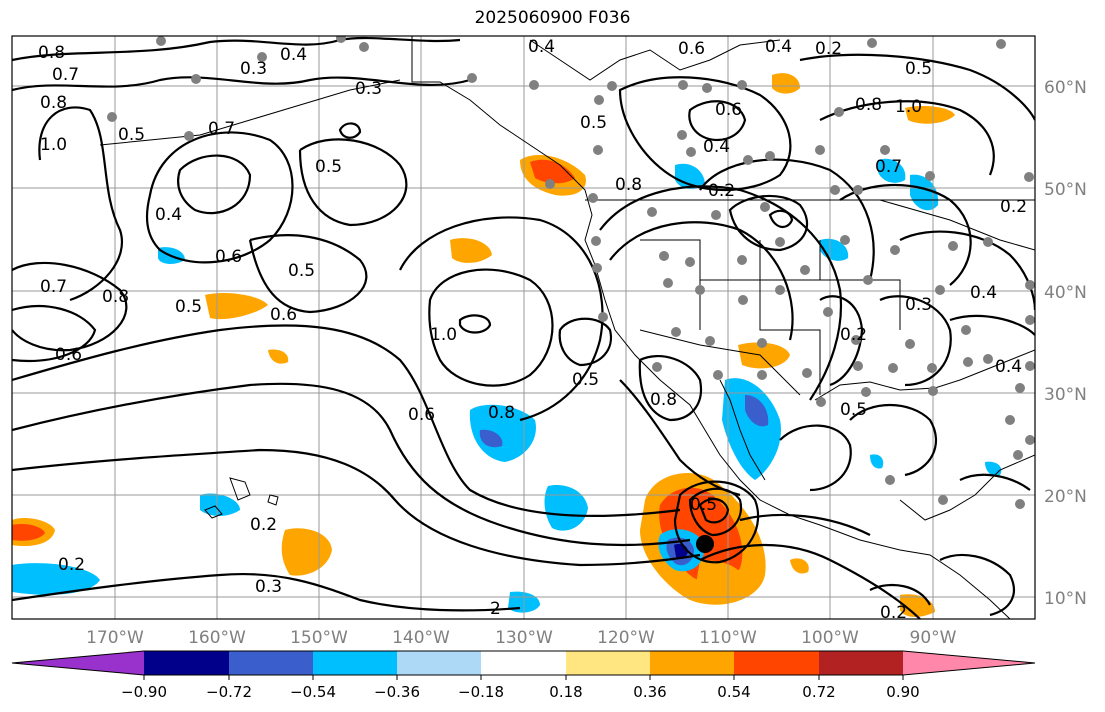 The image size is (1105, 712). I want to click on colorbar-tick-label: −0.72, so click(229, 692).